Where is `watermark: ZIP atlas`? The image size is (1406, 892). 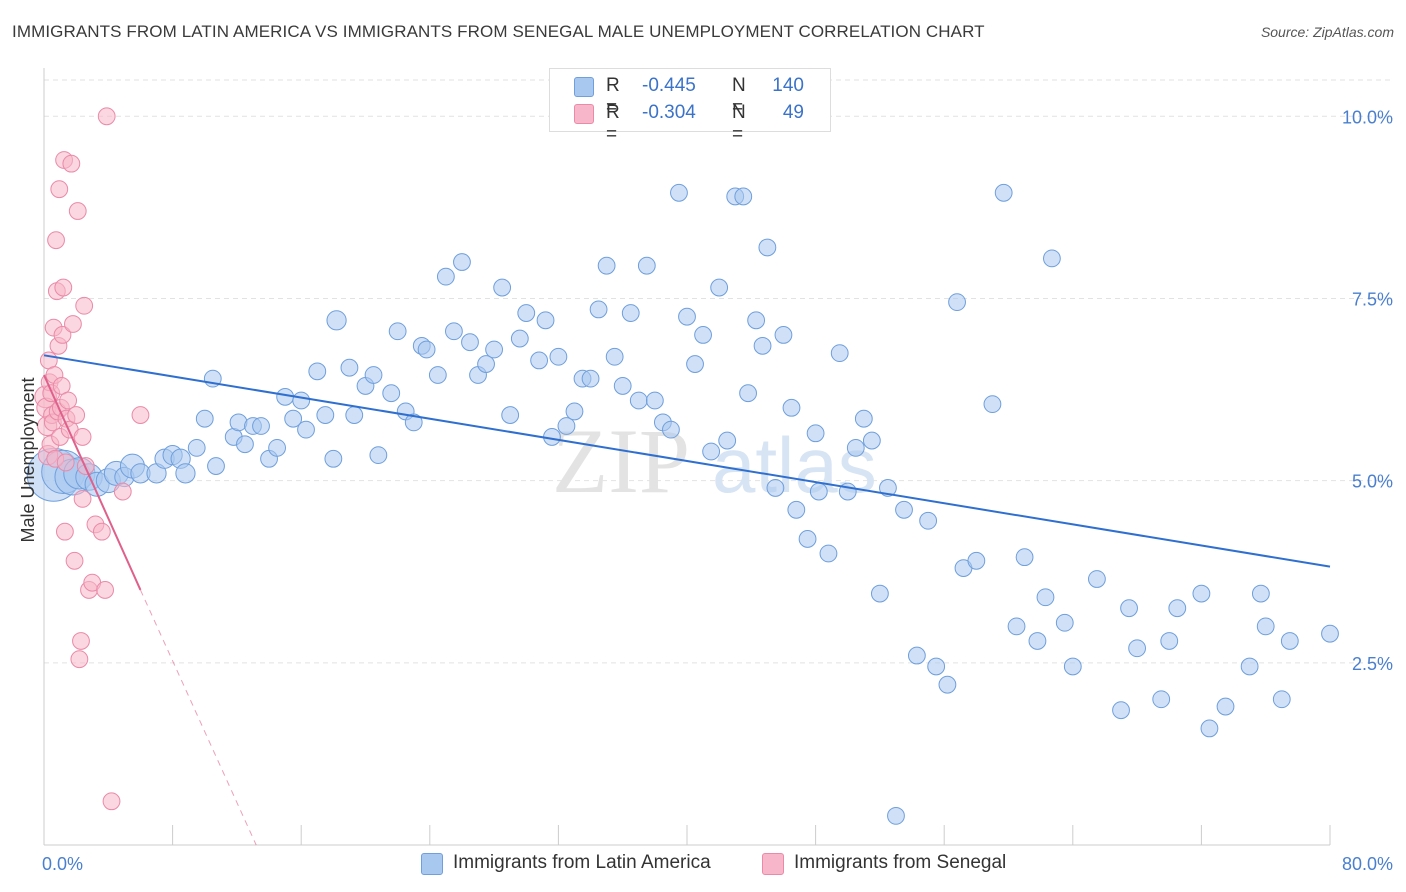 watermark: ZIP atlas is located at coordinates (714, 461).